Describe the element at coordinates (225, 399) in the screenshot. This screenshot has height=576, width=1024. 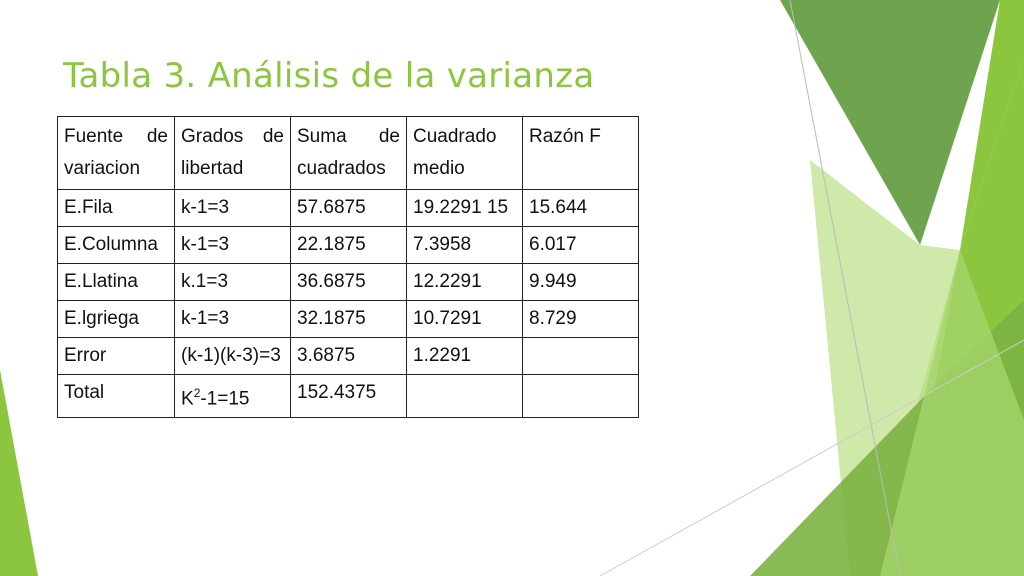
I see `total-df-rest: -1=15` at that location.